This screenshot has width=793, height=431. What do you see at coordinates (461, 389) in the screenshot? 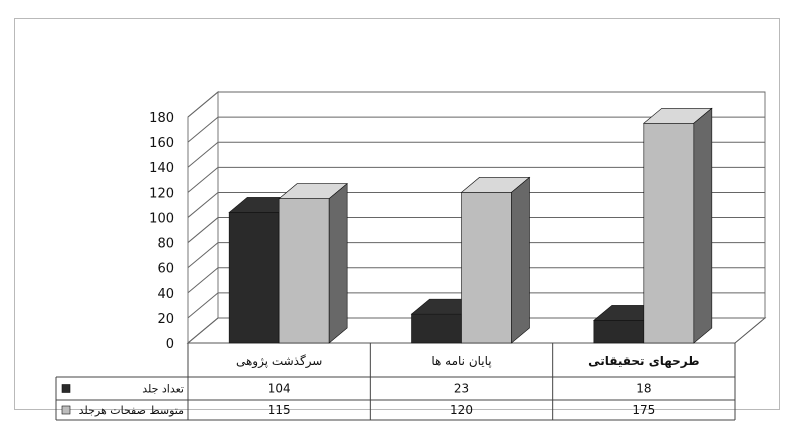
I see `data-table-value: 23` at bounding box center [461, 389].